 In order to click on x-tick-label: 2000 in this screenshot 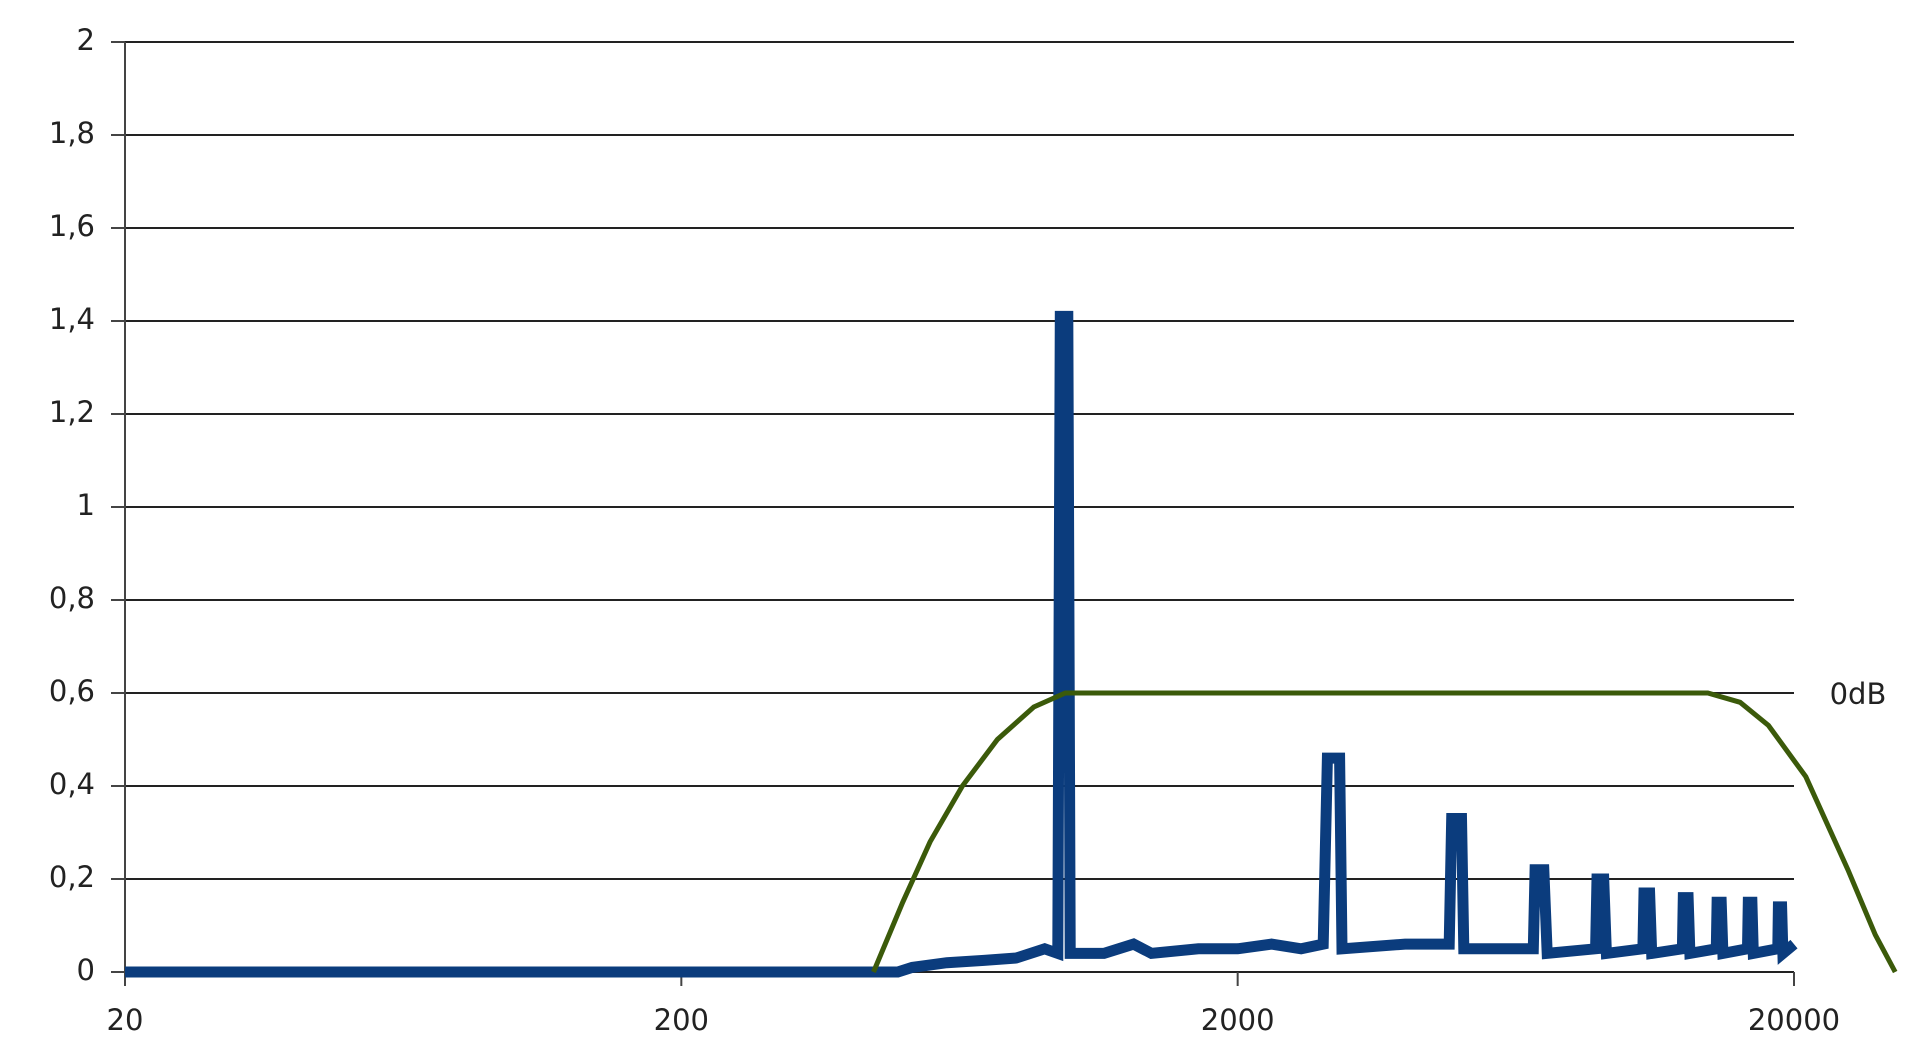, I will do `click(1238, 1020)`.